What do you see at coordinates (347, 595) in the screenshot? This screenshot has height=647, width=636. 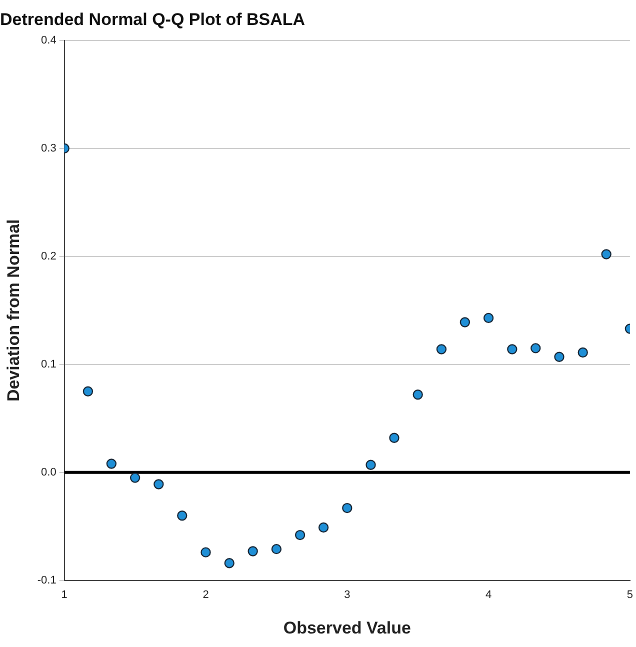 I see `x-tick-label: 3` at bounding box center [347, 595].